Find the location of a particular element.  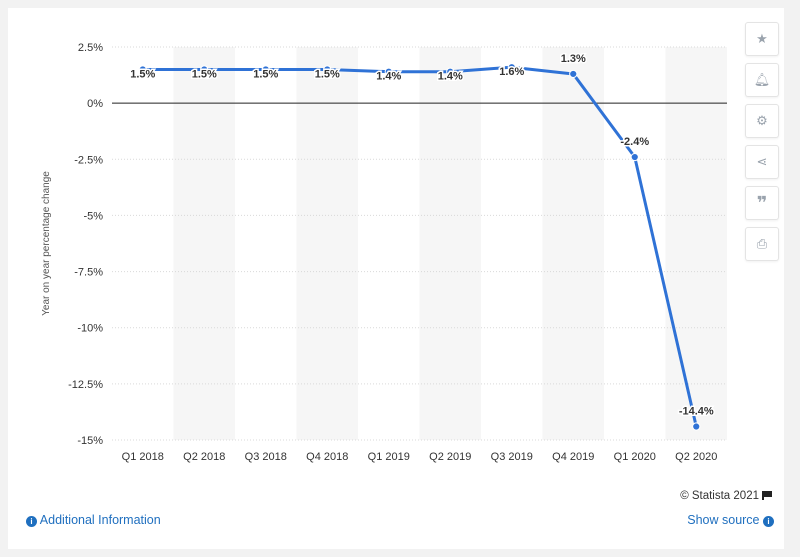

print-button: ⎙ is located at coordinates (762, 244).